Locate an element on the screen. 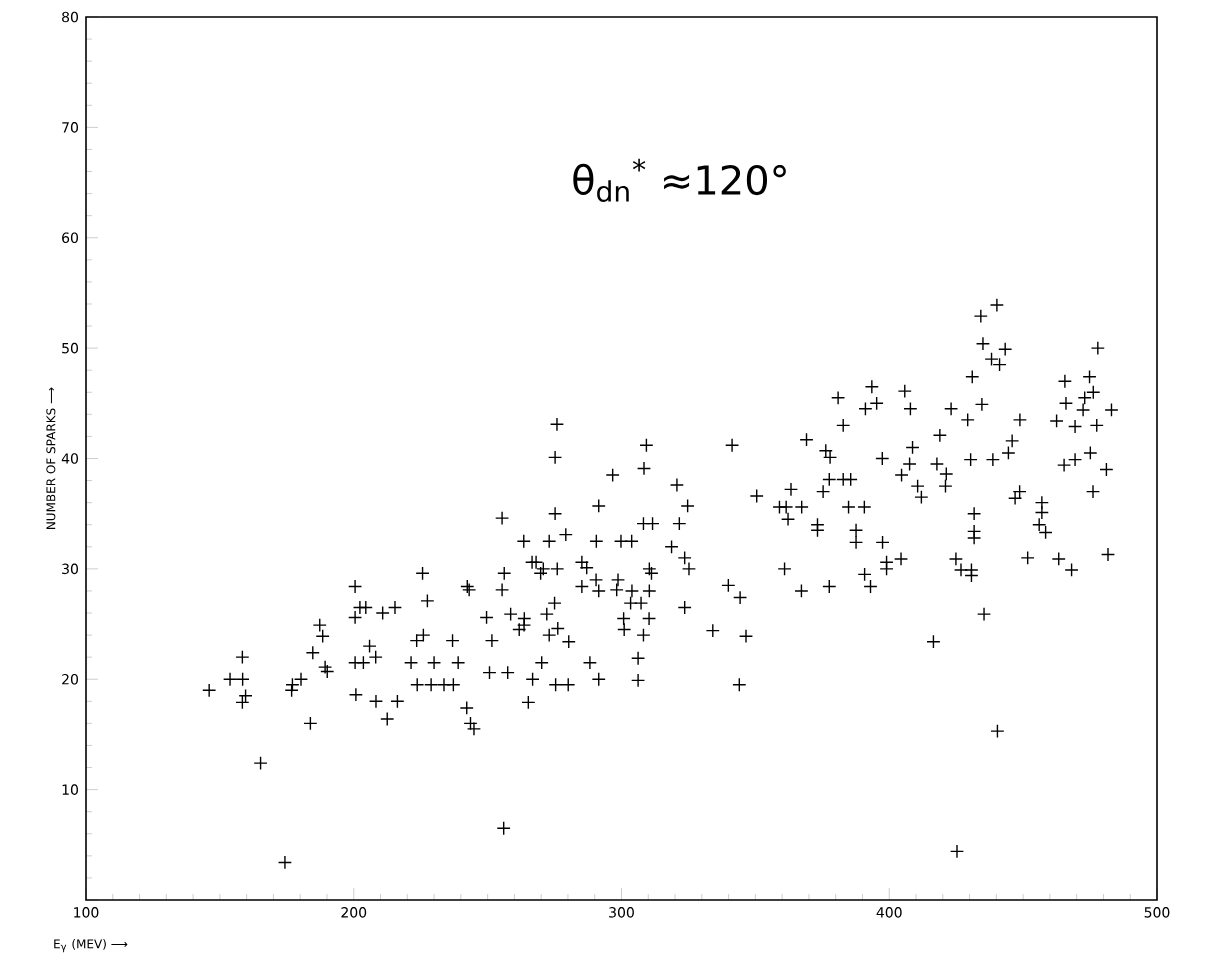  annotation: θ$_{dn}$$^{*}$ ≈120° is located at coordinates (679, 180).